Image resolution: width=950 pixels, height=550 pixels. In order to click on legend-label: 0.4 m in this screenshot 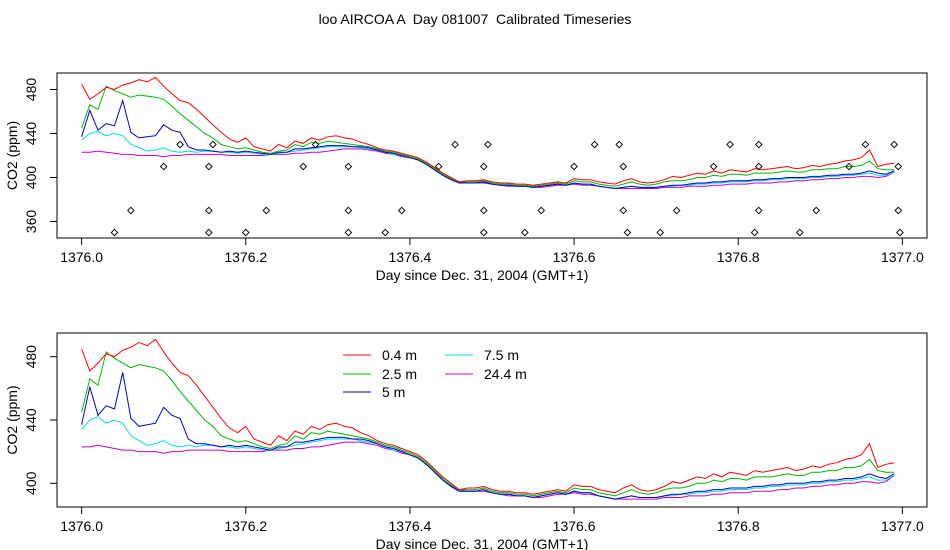, I will do `click(399, 355)`.